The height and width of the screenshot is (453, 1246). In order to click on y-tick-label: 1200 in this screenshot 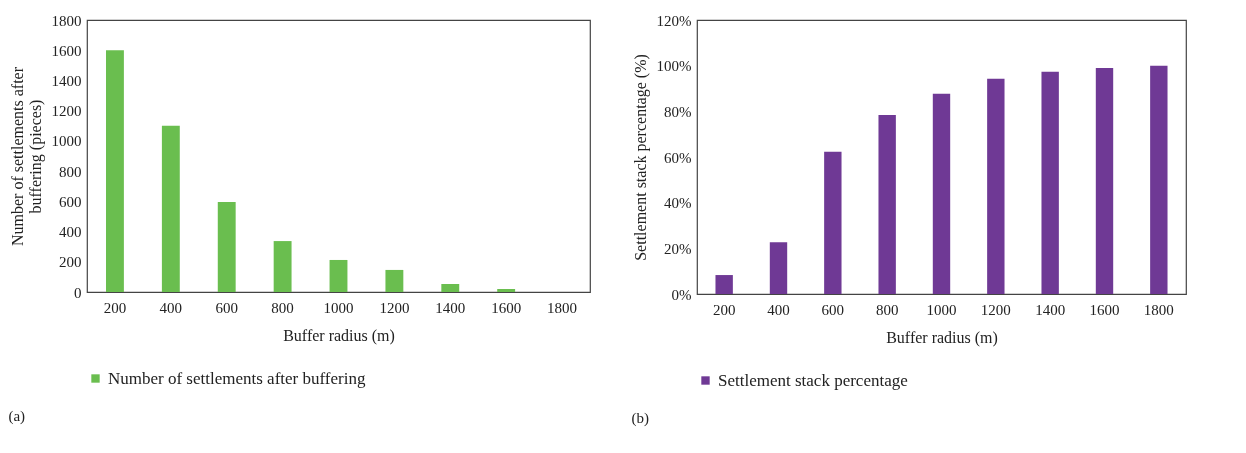, I will do `click(66, 111)`.